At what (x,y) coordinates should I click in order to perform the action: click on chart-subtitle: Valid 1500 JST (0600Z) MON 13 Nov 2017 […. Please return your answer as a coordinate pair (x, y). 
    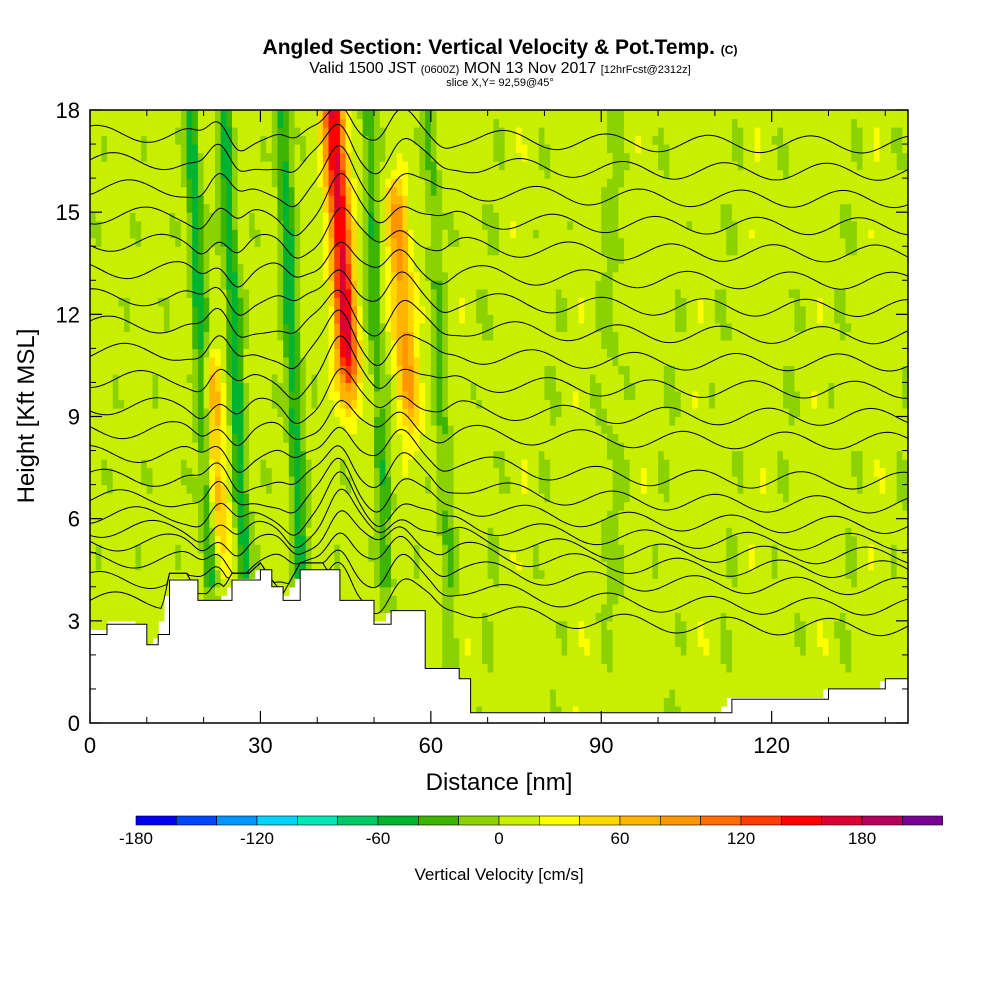
    Looking at the image, I should click on (500, 69).